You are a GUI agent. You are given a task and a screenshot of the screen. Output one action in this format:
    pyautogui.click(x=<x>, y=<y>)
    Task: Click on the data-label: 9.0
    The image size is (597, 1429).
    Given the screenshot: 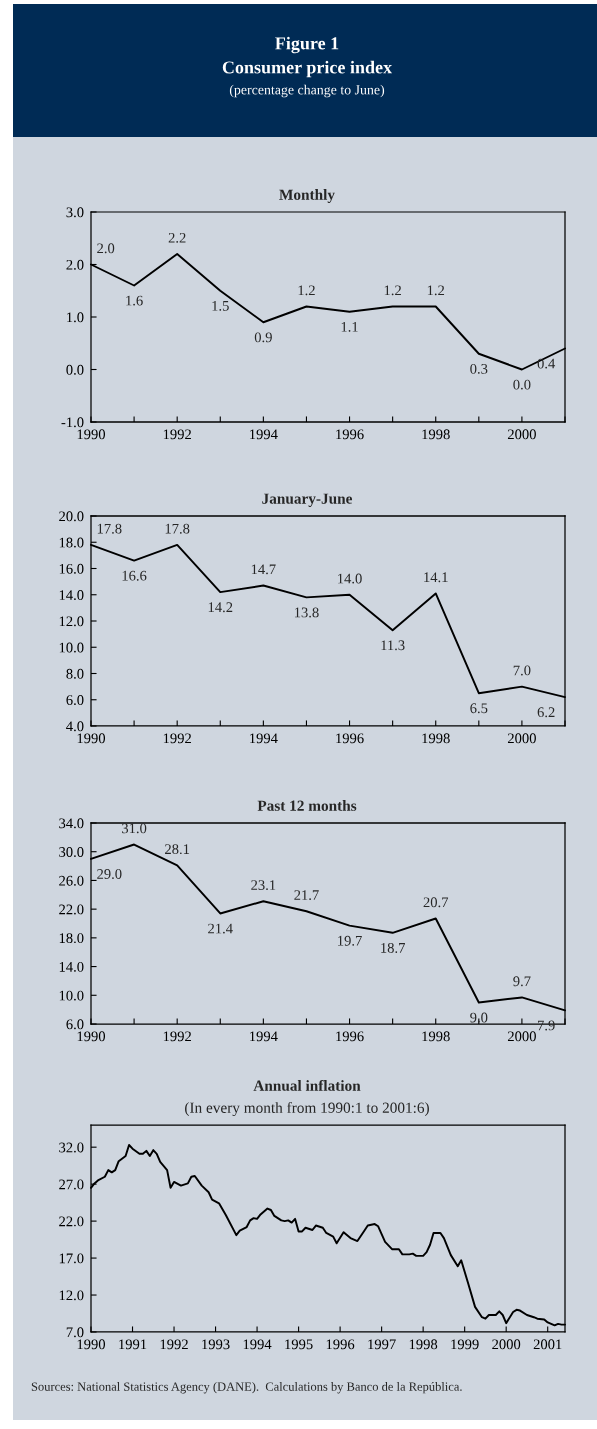 What is the action you would take?
    pyautogui.click(x=479, y=1017)
    